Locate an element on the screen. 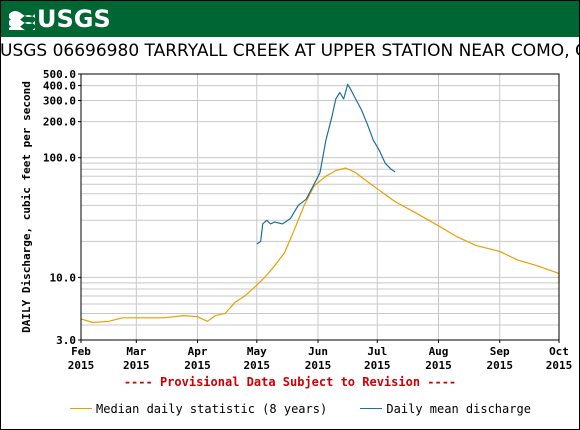  x-tick-month: Mar is located at coordinates (136, 351).